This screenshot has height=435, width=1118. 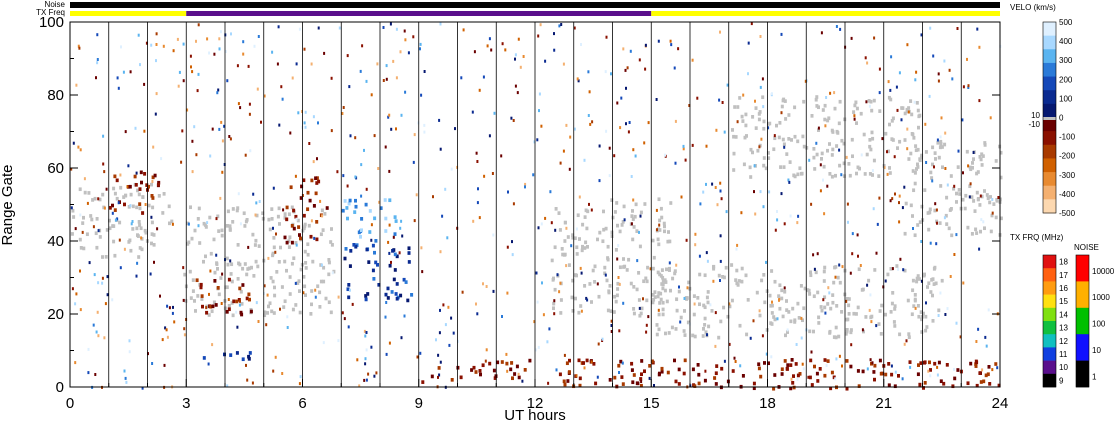 What do you see at coordinates (1082, 347) in the screenshot?
I see `noise-color-swatch` at bounding box center [1082, 347].